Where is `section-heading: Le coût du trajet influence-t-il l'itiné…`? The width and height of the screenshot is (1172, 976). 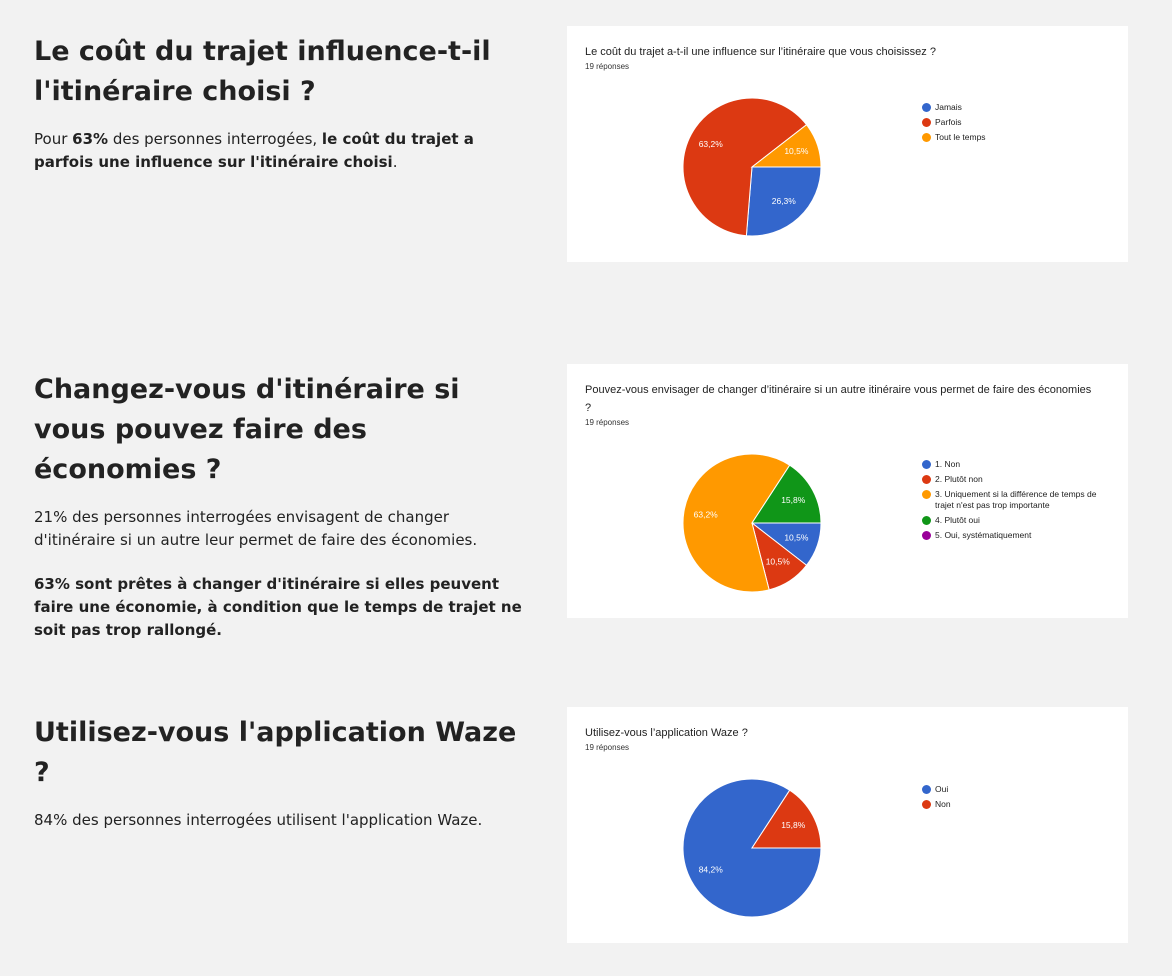
section-heading: Le coût du trajet influence-t-il l'itiné… is located at coordinates (262, 71).